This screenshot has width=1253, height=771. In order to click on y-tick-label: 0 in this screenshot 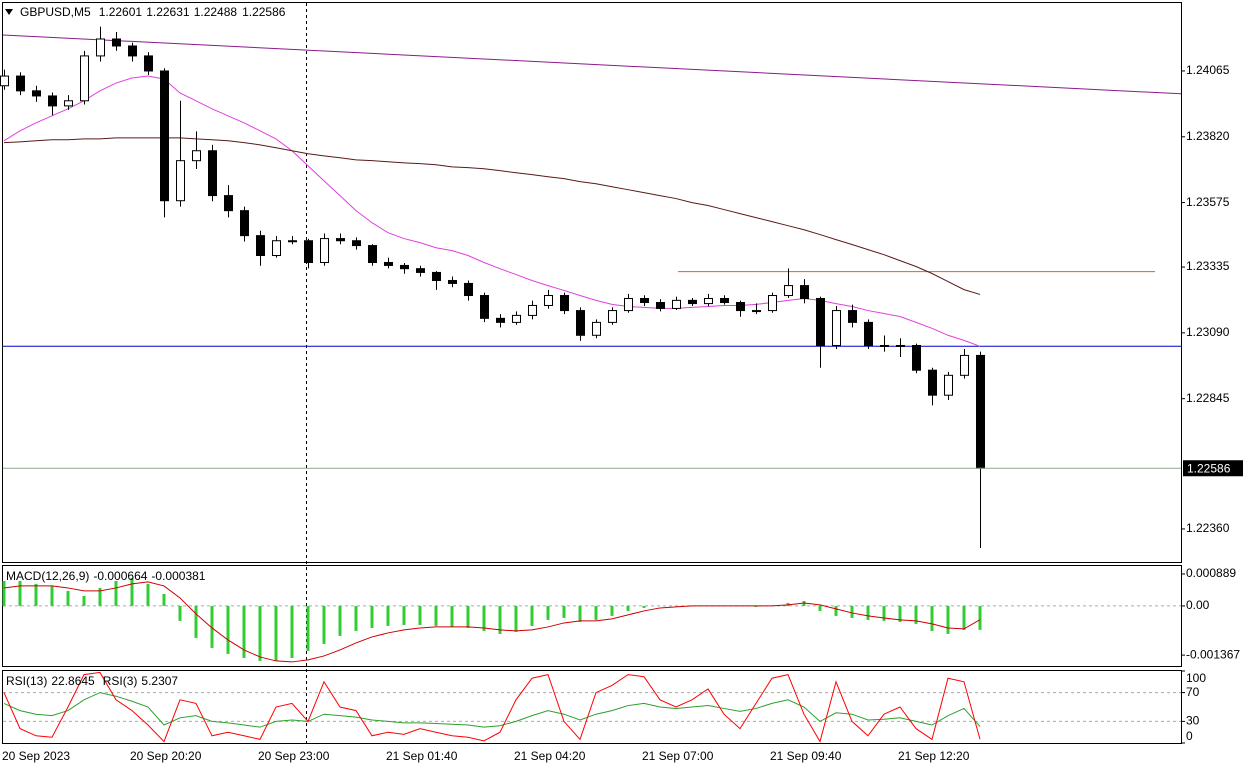, I will do `click(1189, 736)`.